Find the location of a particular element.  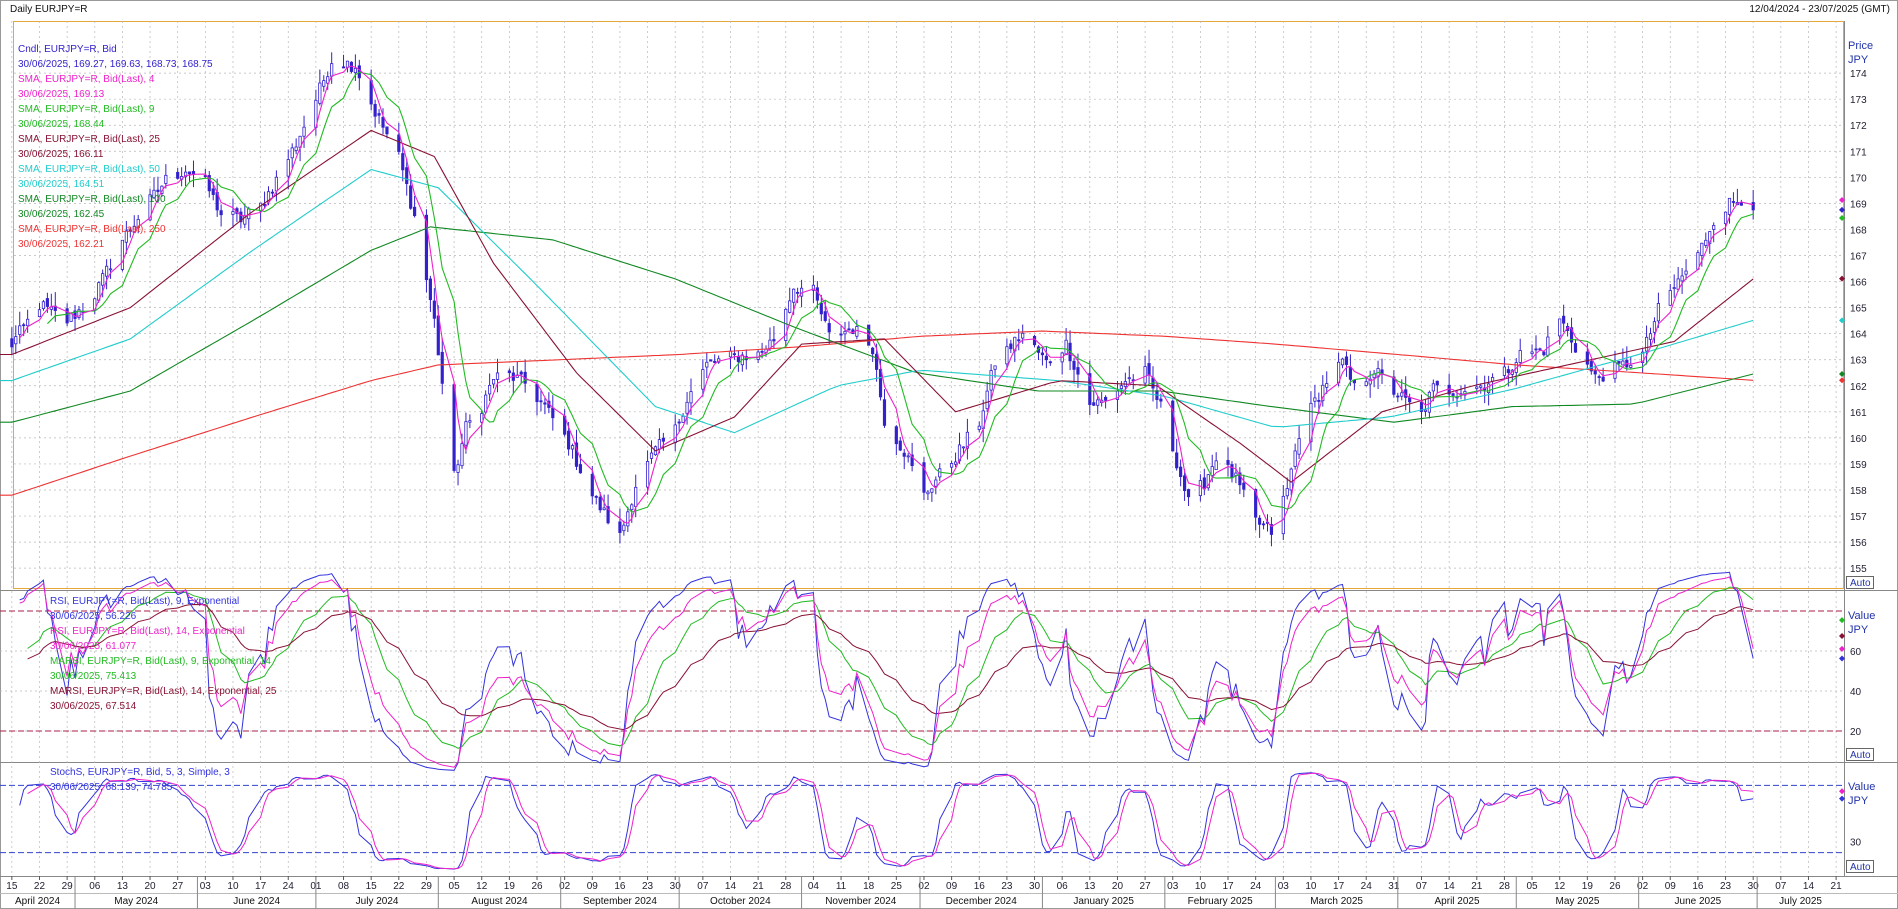

x-tick-label: 15 is located at coordinates (12, 886).